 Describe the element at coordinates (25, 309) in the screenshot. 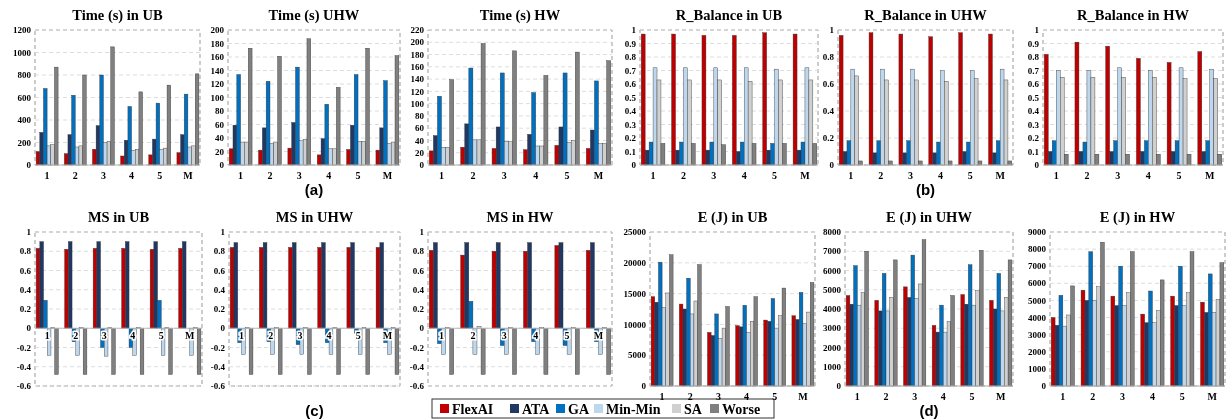

I see `y-tick-label: 0.2` at that location.